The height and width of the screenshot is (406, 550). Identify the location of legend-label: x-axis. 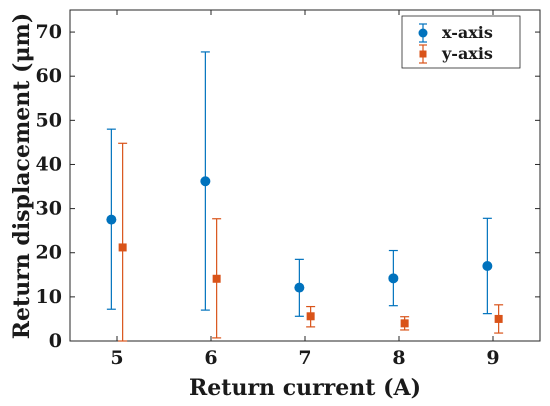
(467, 32).